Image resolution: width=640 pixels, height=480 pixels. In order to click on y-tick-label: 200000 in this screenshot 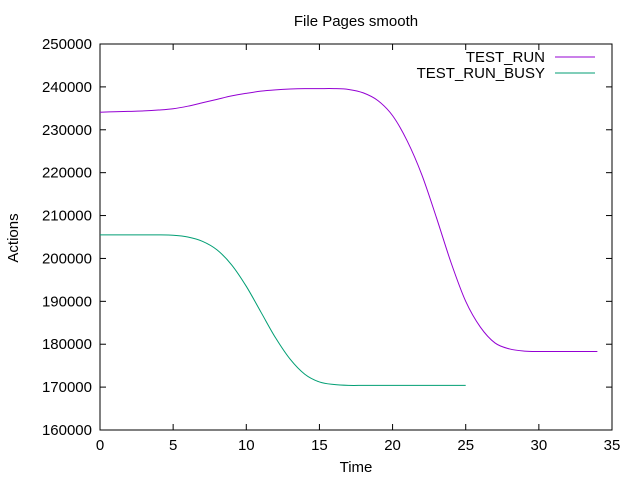, I will do `click(67, 258)`.